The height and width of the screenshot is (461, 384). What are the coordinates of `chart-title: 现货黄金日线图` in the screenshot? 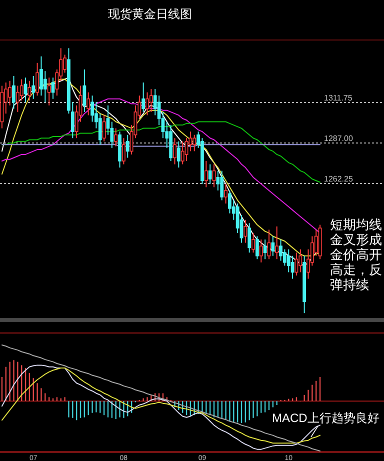 It's located at (150, 14).